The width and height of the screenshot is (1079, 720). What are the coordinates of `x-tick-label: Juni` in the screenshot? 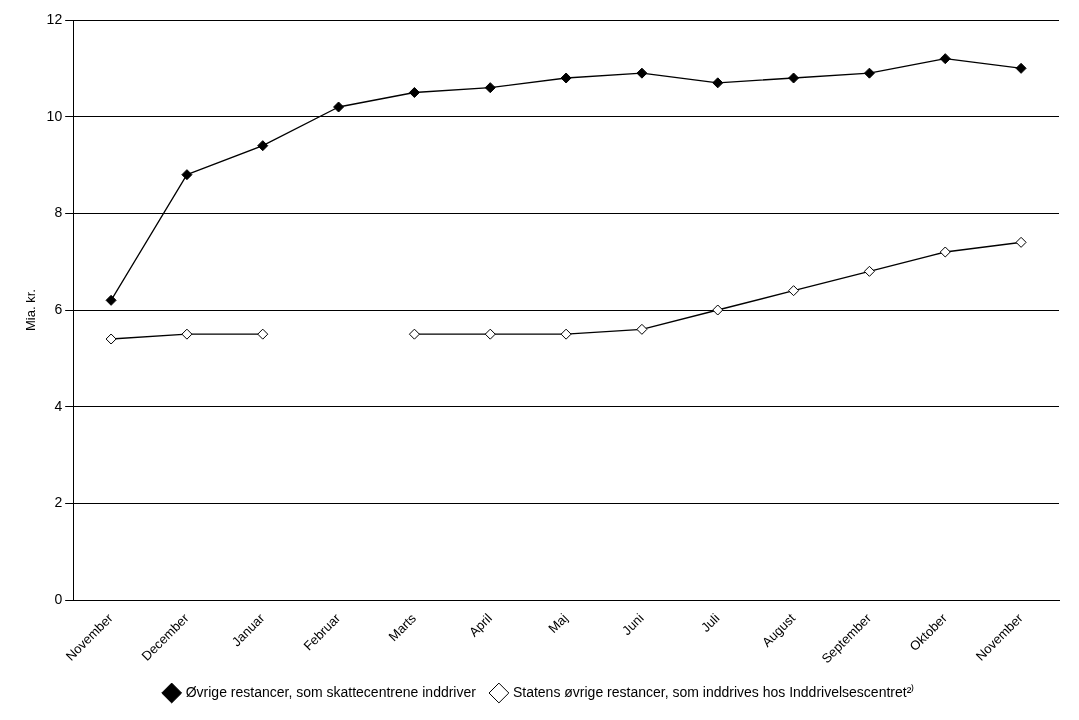 It's located at (633, 624).